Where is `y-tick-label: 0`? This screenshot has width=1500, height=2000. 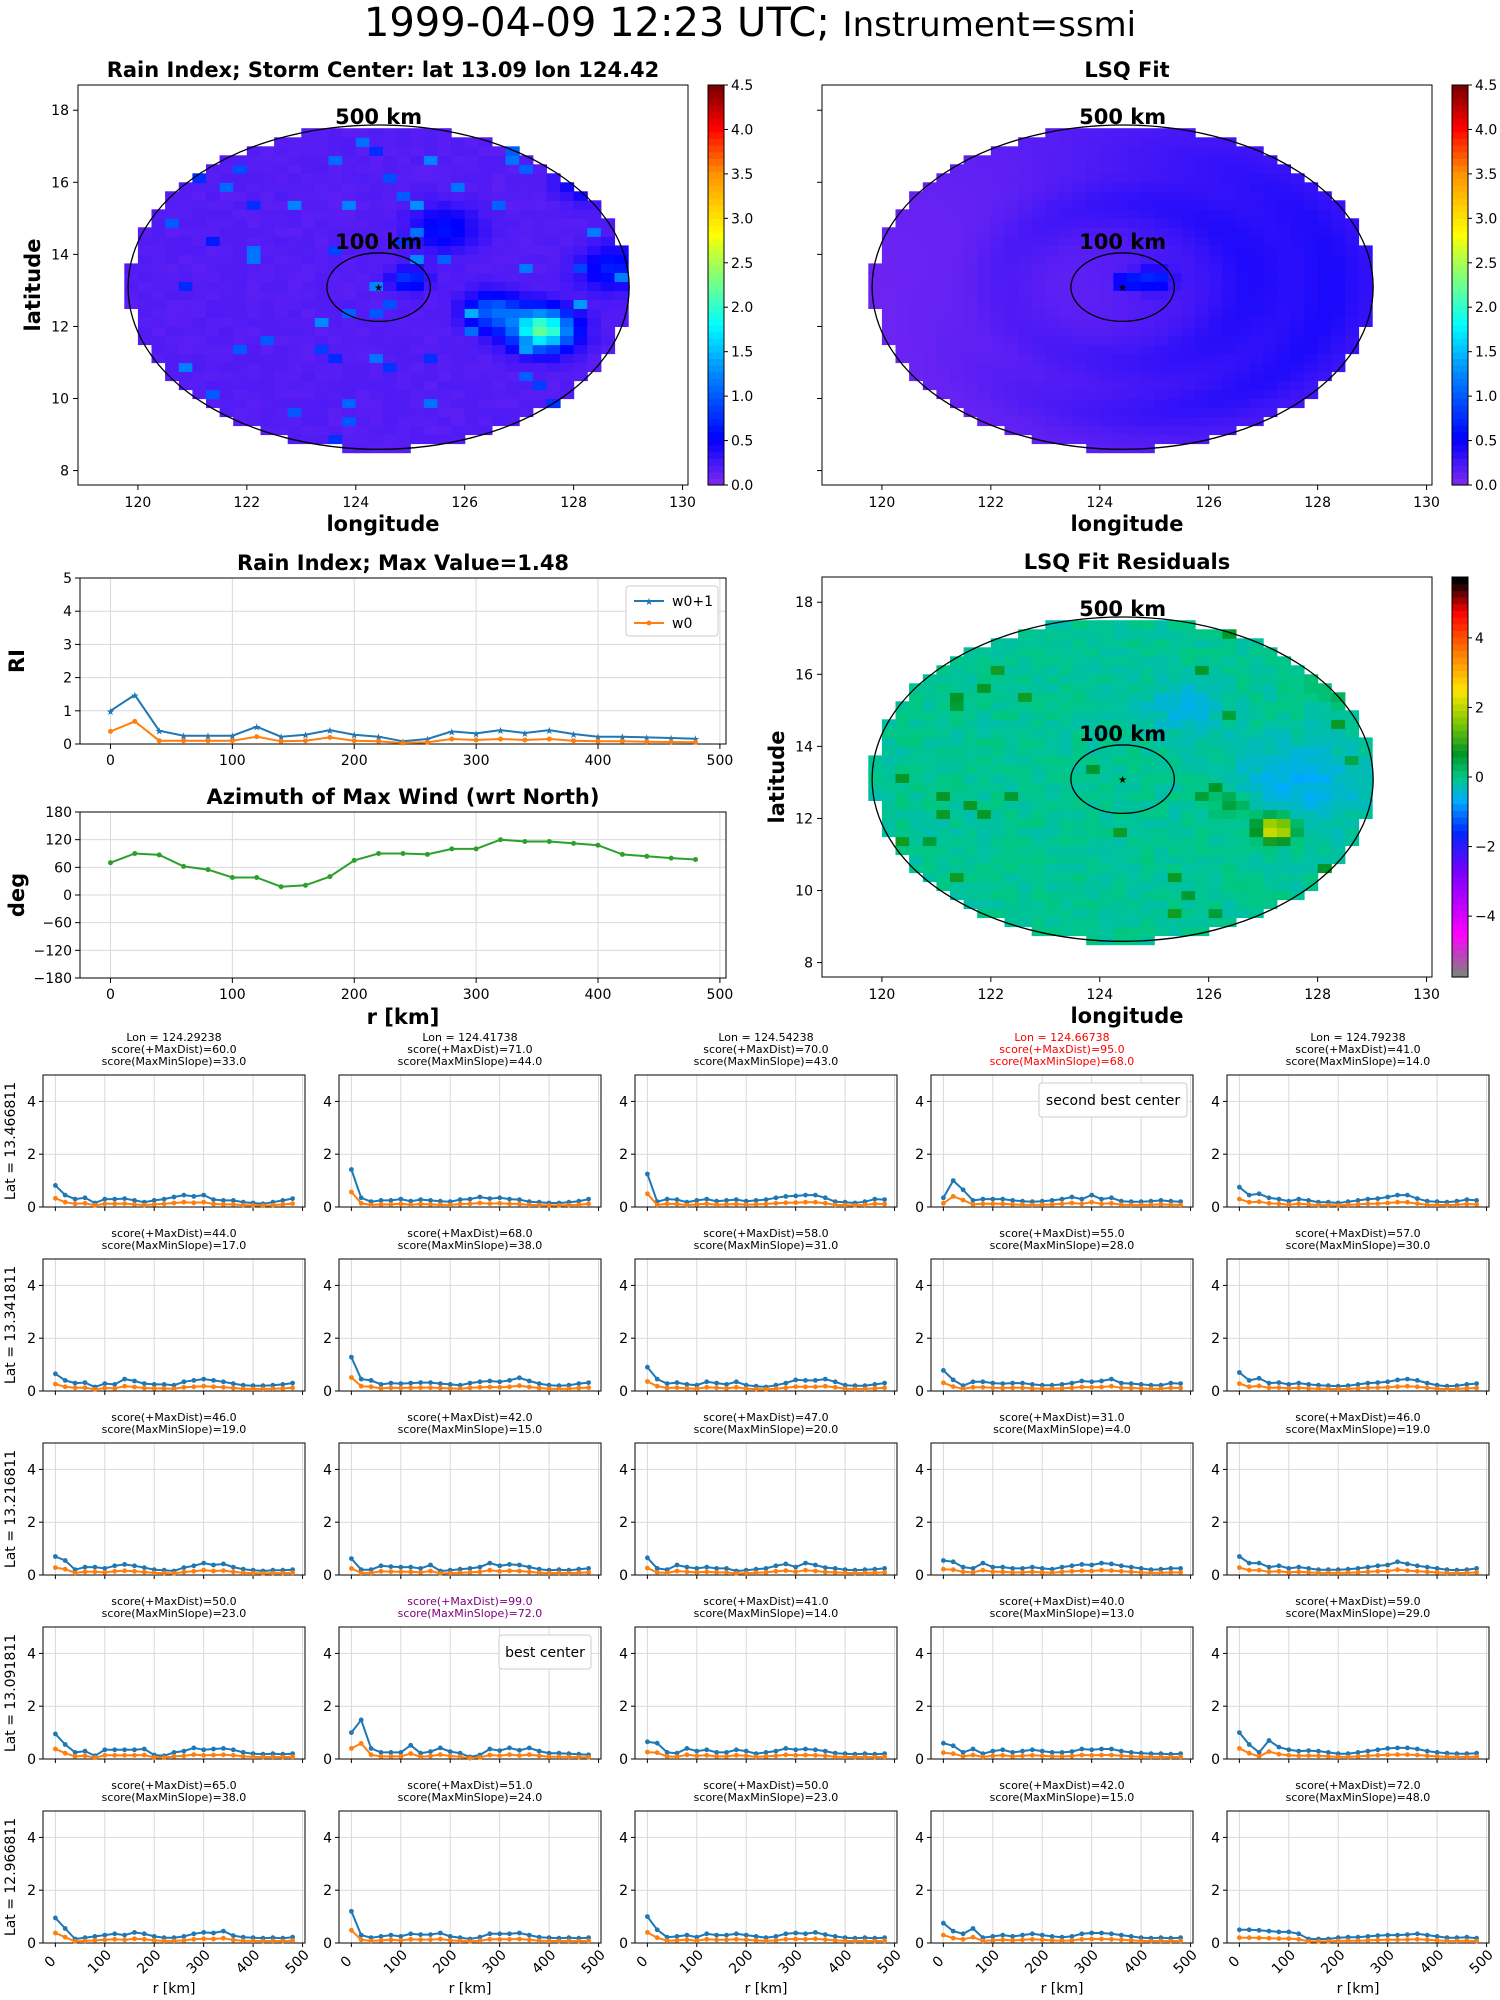 y-tick-label: 0 is located at coordinates (623, 1392).